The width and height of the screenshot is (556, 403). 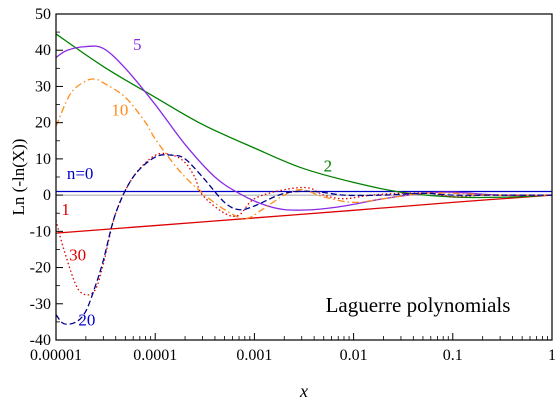 I want to click on series-label: 2, so click(x=328, y=166).